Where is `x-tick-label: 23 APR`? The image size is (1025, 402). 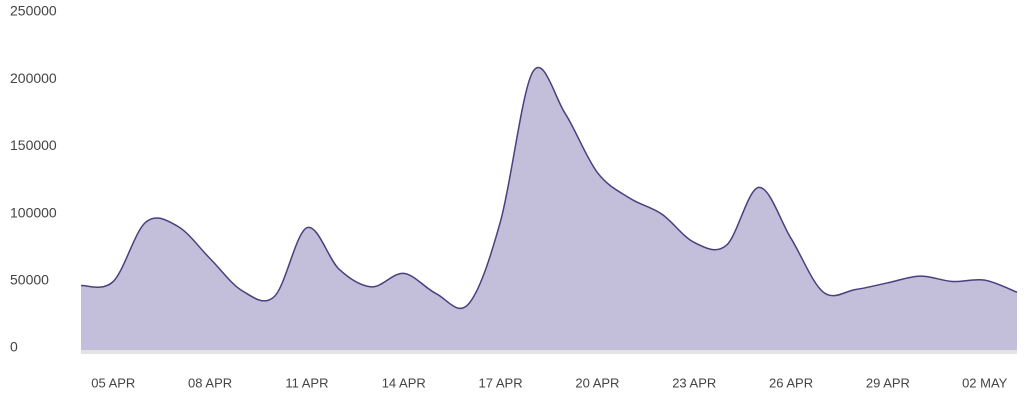
x-tick-label: 23 APR is located at coordinates (694, 382).